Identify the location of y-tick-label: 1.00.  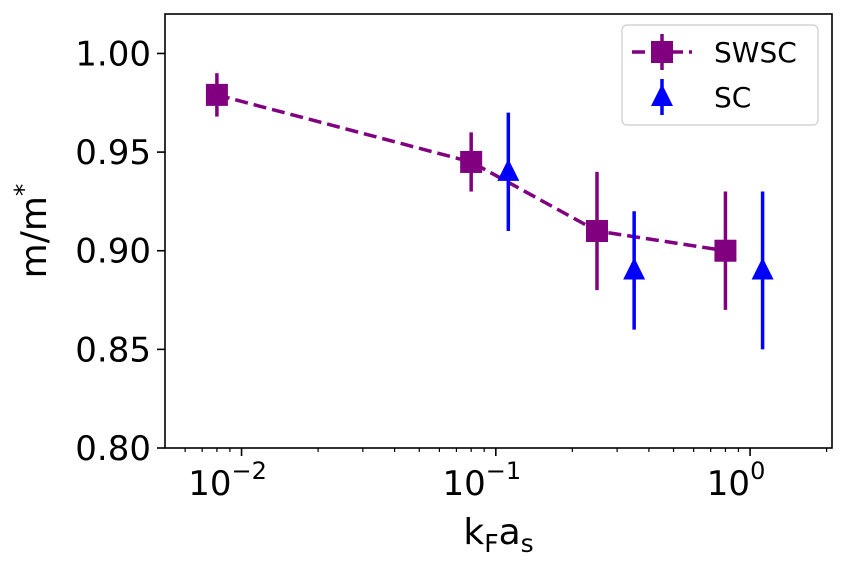
(113, 54).